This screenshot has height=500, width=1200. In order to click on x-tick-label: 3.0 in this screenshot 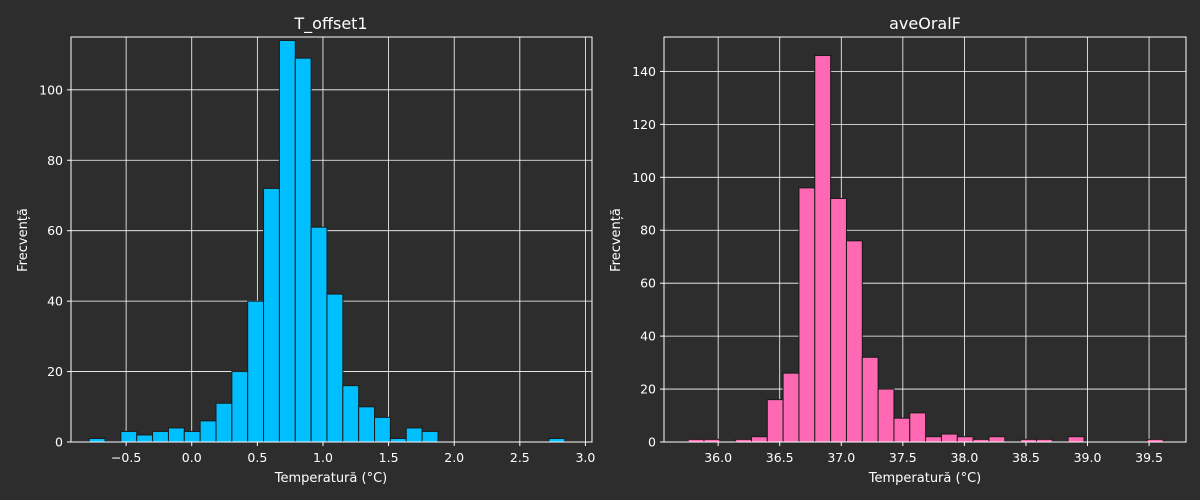, I will do `click(585, 457)`.